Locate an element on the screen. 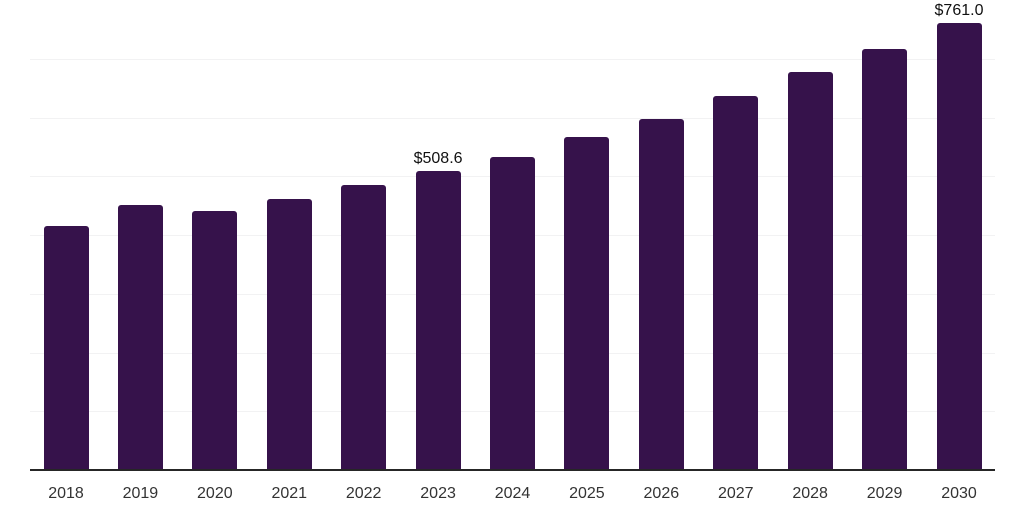  bar-2019 is located at coordinates (140, 337).